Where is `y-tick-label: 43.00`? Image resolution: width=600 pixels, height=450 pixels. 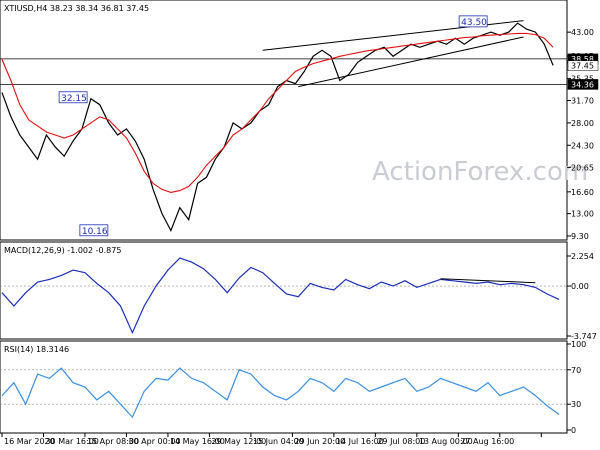 y-tick-label: 43.00 is located at coordinates (582, 32).